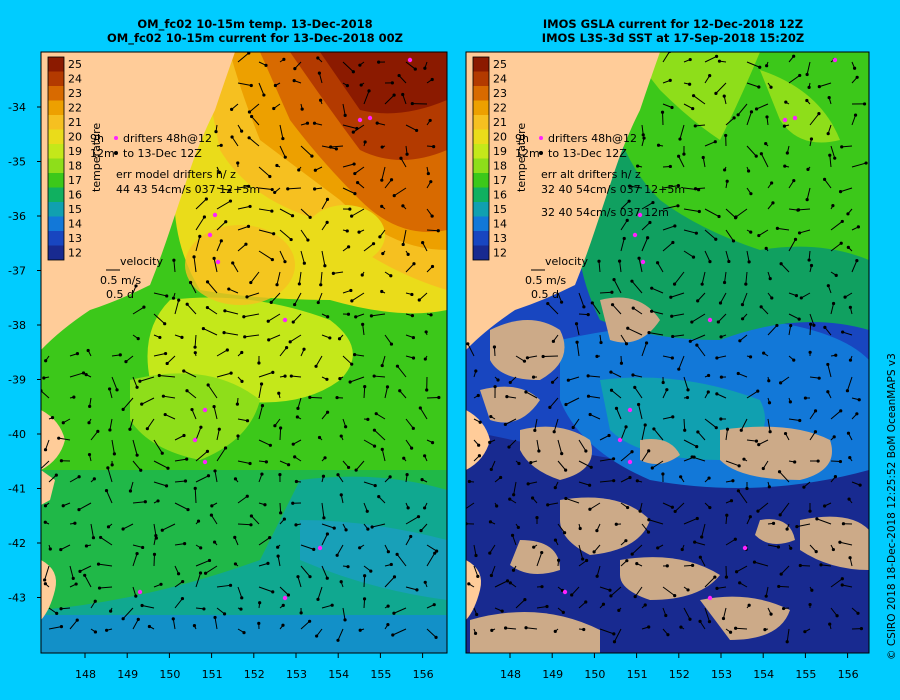 The height and width of the screenshot is (700, 900). What do you see at coordinates (500, 195) in the screenshot?
I see `right-colorbar-tick: 16` at bounding box center [500, 195].